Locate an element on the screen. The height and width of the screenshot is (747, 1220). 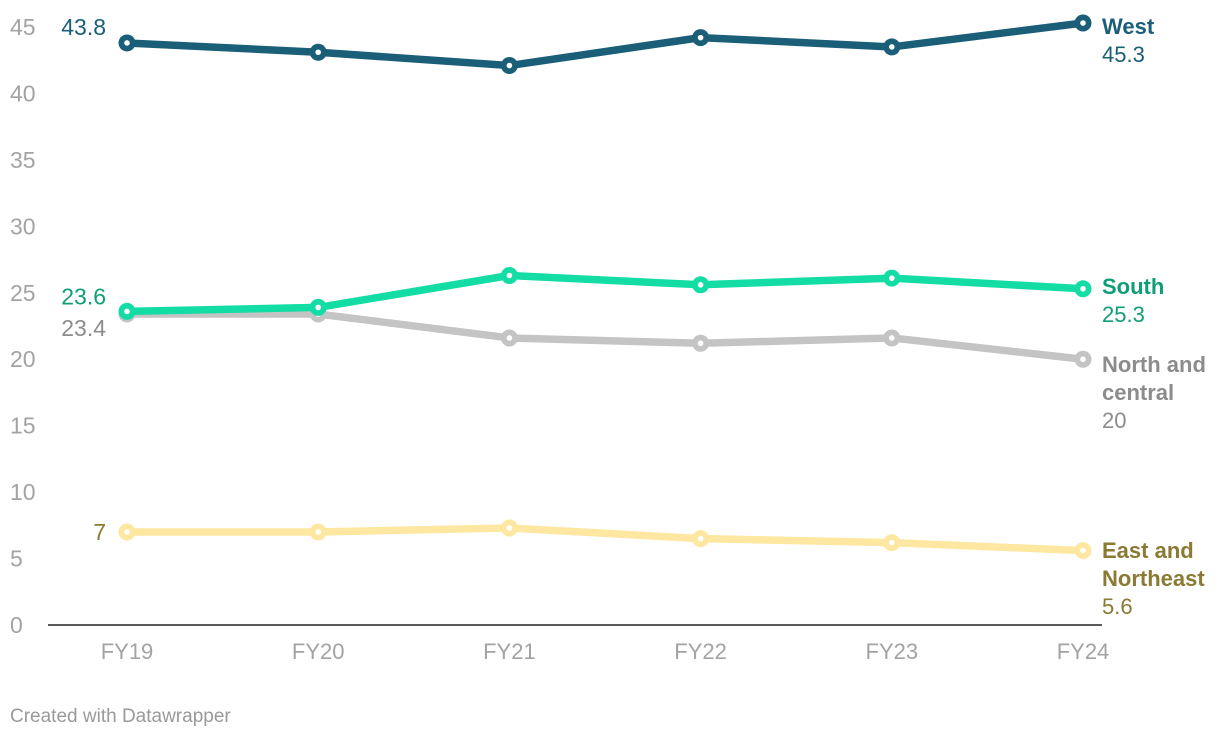
start-label-south: 23.6 is located at coordinates (83, 296).